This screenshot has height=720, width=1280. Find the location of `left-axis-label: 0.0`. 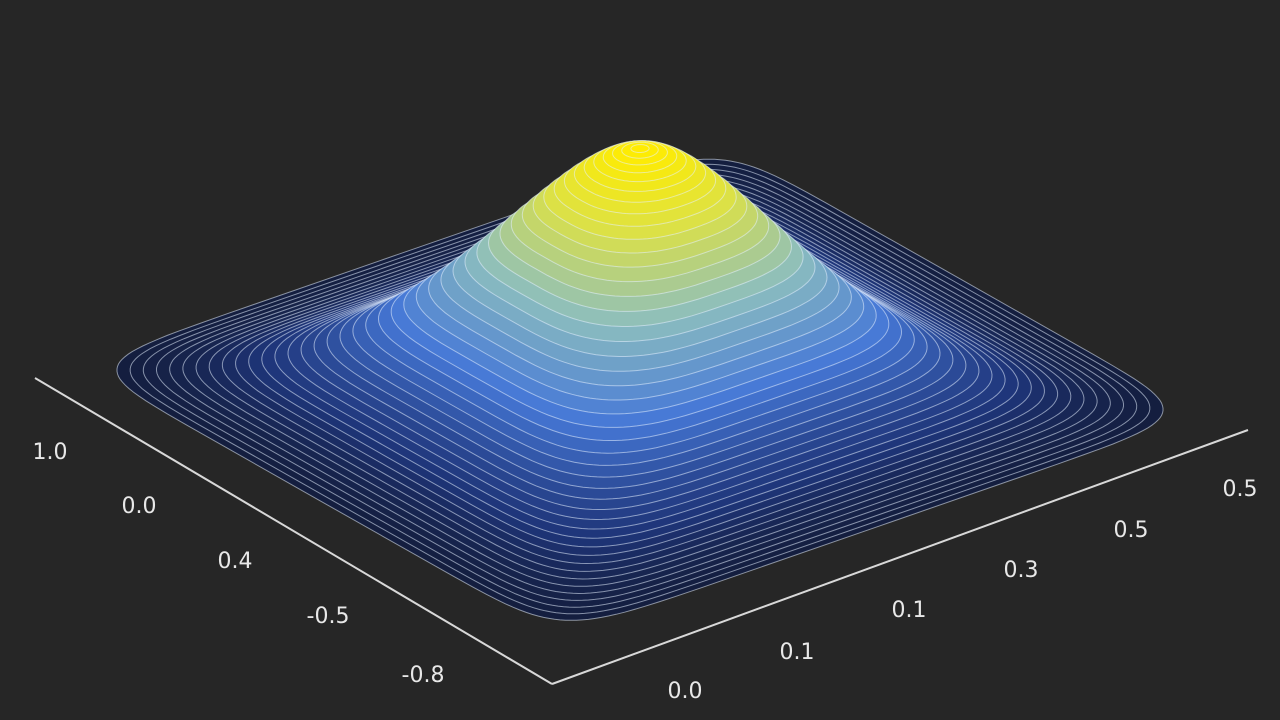

left-axis-label: 0.0 is located at coordinates (139, 506).